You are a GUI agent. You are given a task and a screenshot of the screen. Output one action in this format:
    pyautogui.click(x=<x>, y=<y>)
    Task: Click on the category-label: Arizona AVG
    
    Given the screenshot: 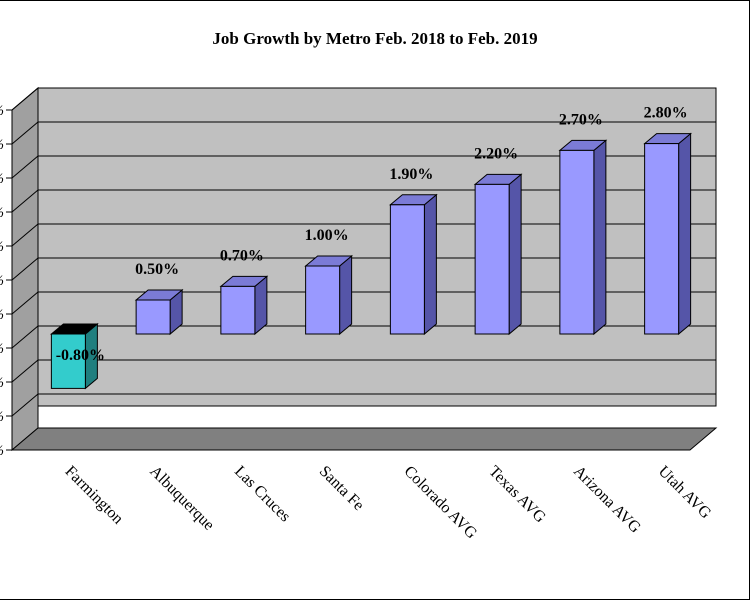 What is the action you would take?
    pyautogui.click(x=607, y=500)
    